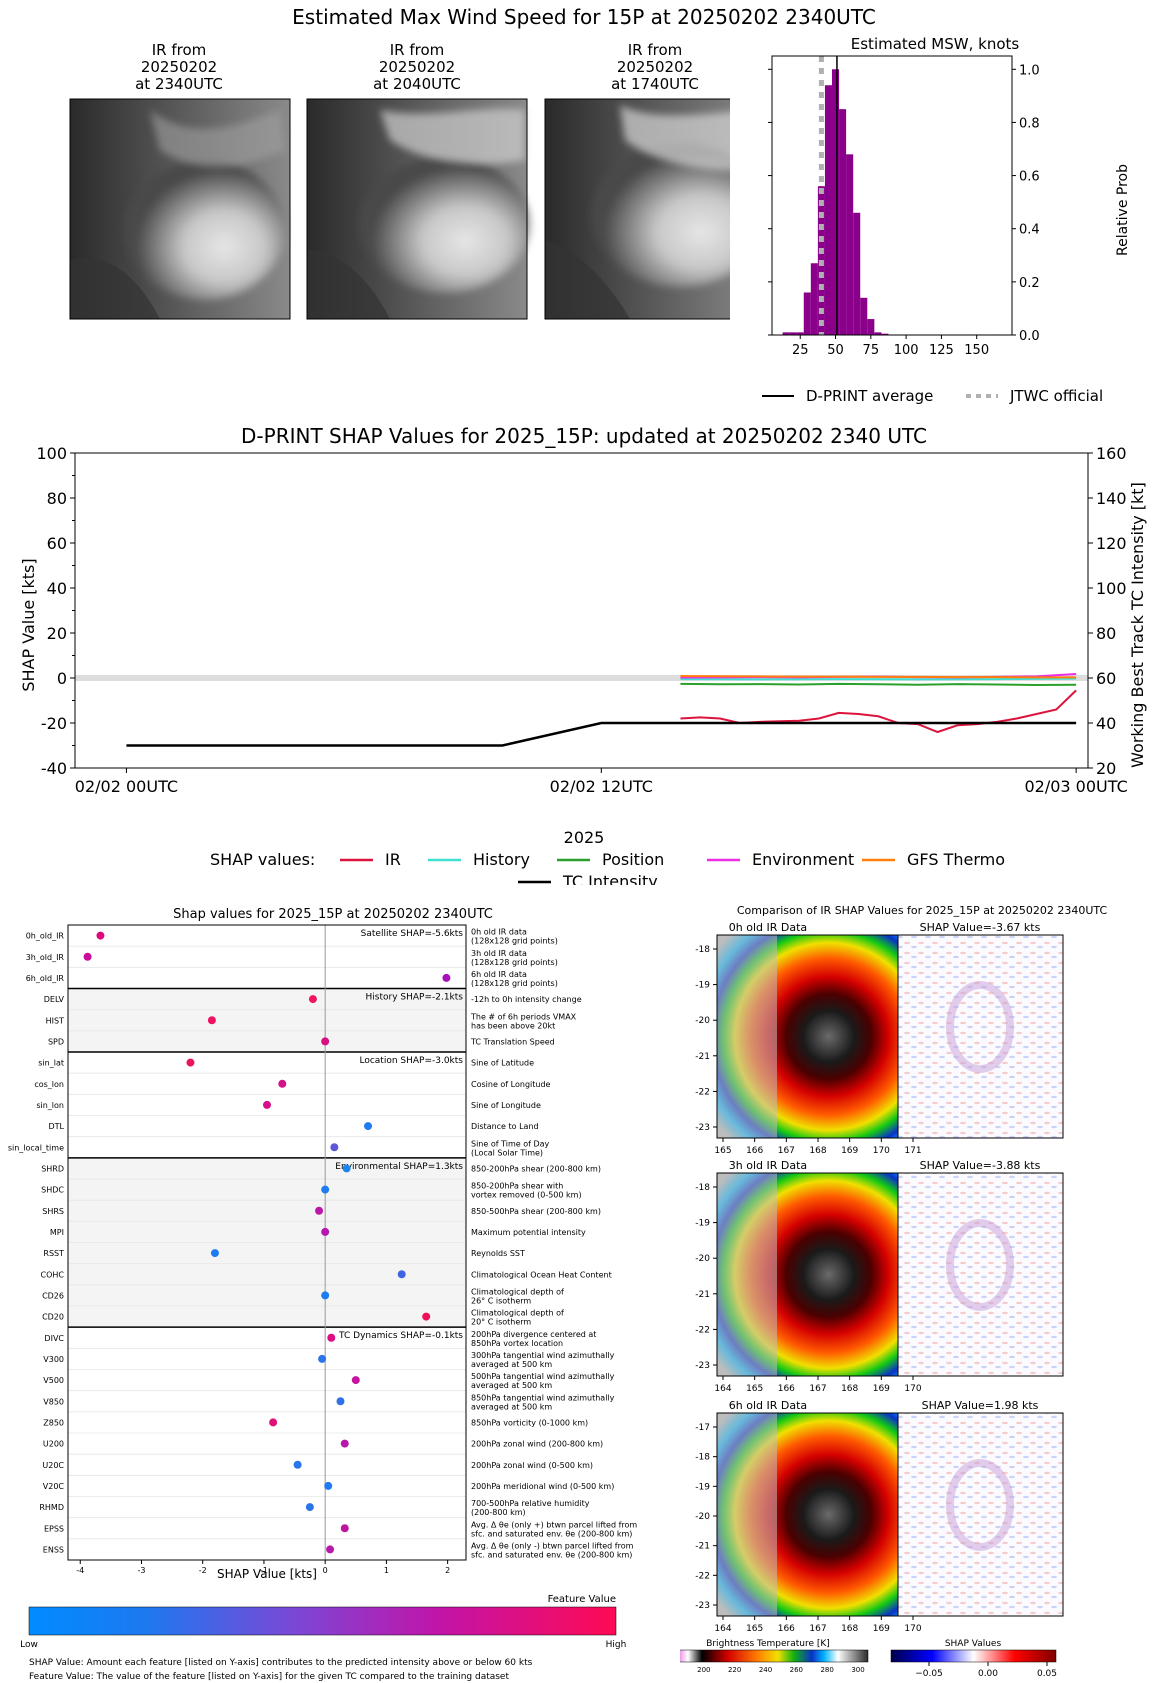  Describe the element at coordinates (511, 1406) in the screenshot. I see `feature-desc: averaged at 500 km` at that location.